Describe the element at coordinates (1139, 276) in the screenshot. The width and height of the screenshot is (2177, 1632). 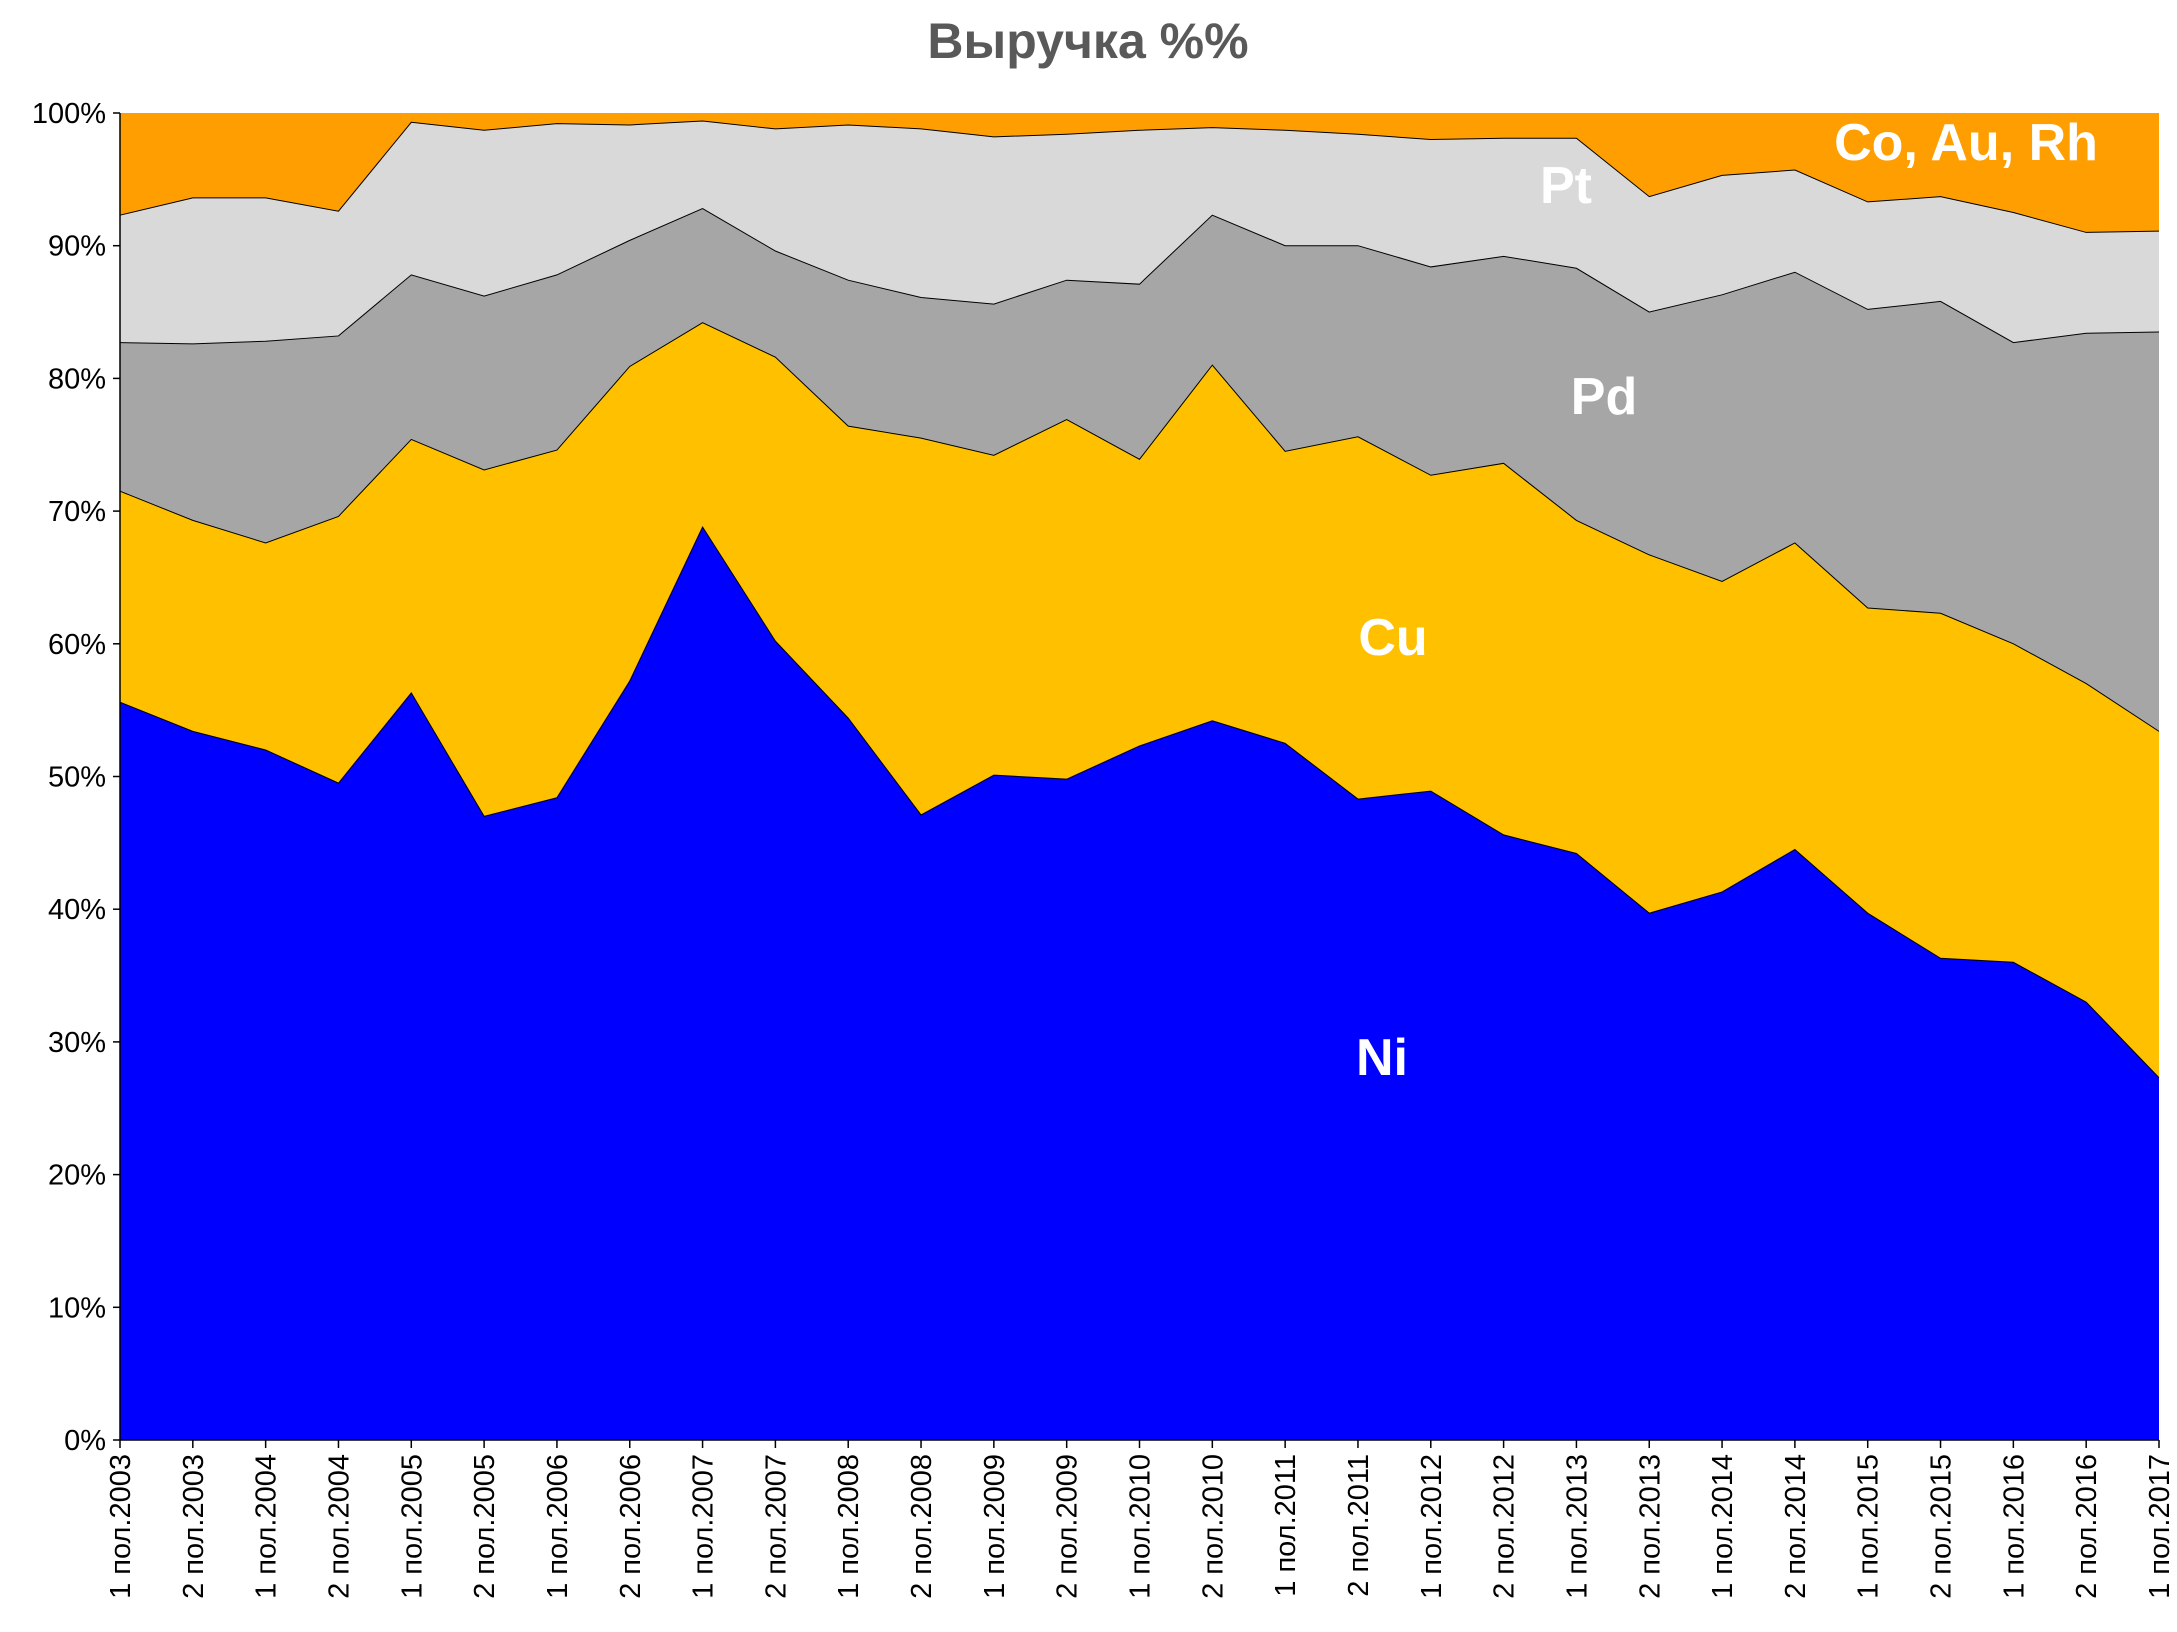
I see `boundary-line-pd` at that location.